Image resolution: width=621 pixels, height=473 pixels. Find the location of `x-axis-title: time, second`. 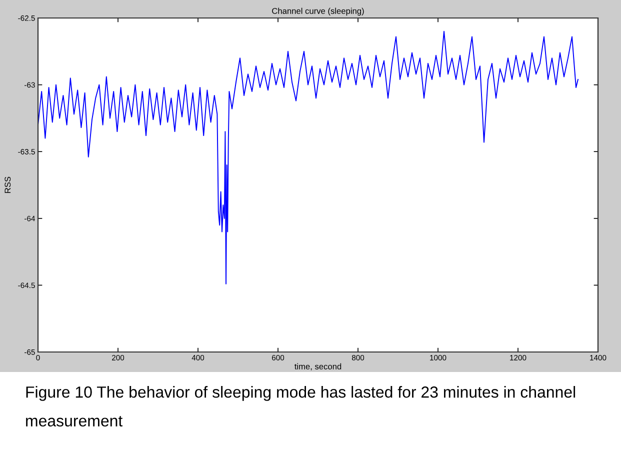

x-axis-title: time, second is located at coordinates (318, 366).